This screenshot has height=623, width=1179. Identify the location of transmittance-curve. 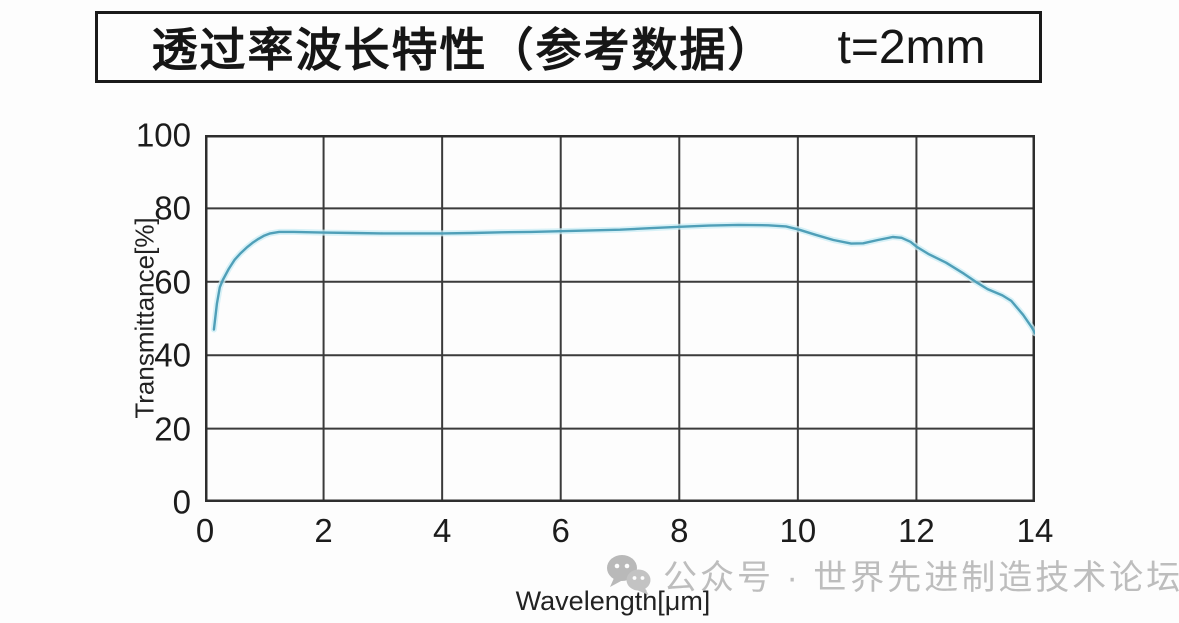
(623, 279).